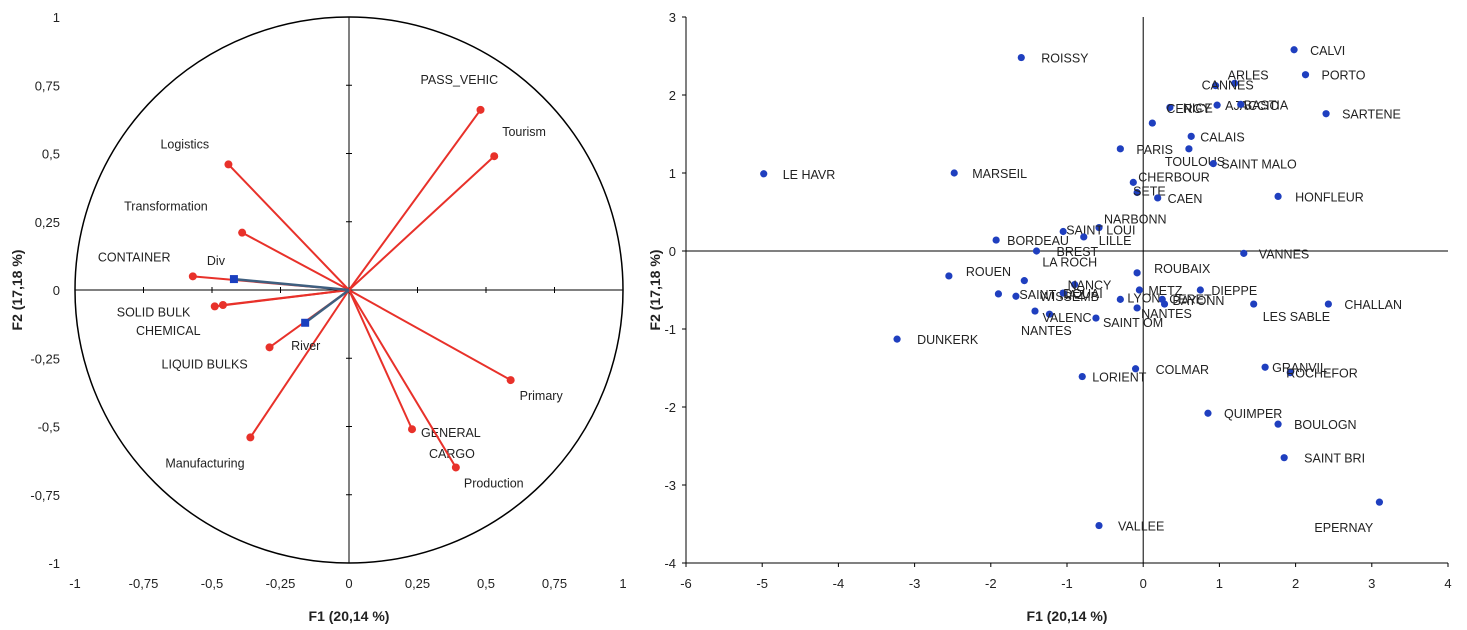 The width and height of the screenshot is (1467, 630). Describe the element at coordinates (1069, 297) in the screenshot. I see `observation-label: WISSEMB` at that location.